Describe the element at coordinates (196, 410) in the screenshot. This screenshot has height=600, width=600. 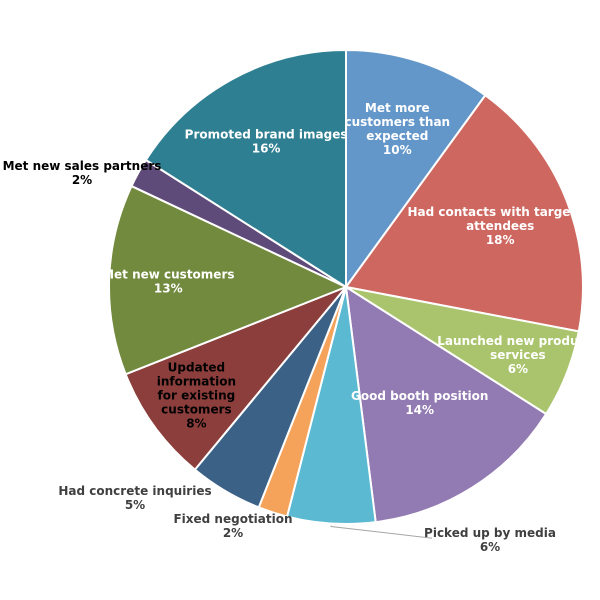
I see `slice-name-label: customers` at that location.